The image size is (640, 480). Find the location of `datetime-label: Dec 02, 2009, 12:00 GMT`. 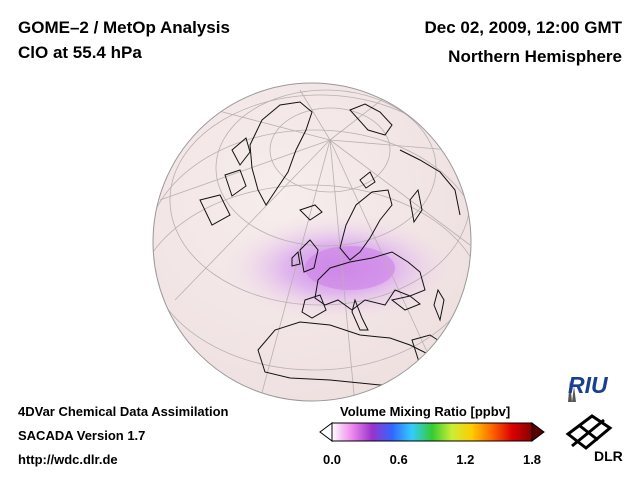

datetime-label: Dec 02, 2009, 12:00 GMT is located at coordinates (523, 27).